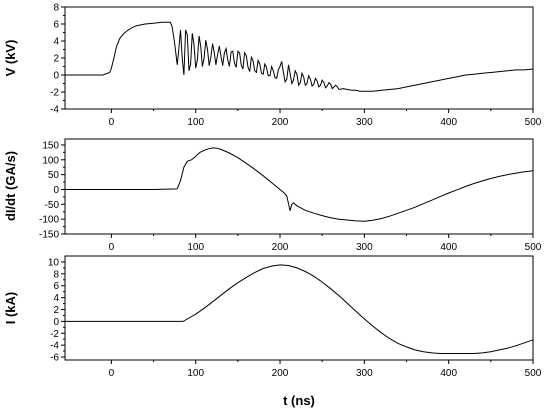 This screenshot has height=416, width=550. I want to click on current-y-tick-label: 4, so click(56, 298).